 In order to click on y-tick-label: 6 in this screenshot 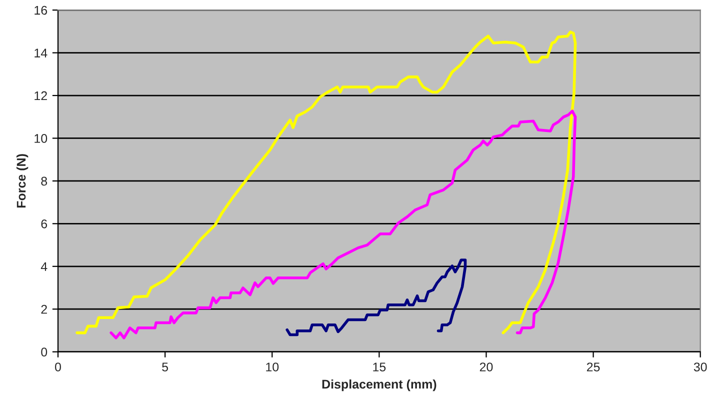, I will do `click(44, 223)`.